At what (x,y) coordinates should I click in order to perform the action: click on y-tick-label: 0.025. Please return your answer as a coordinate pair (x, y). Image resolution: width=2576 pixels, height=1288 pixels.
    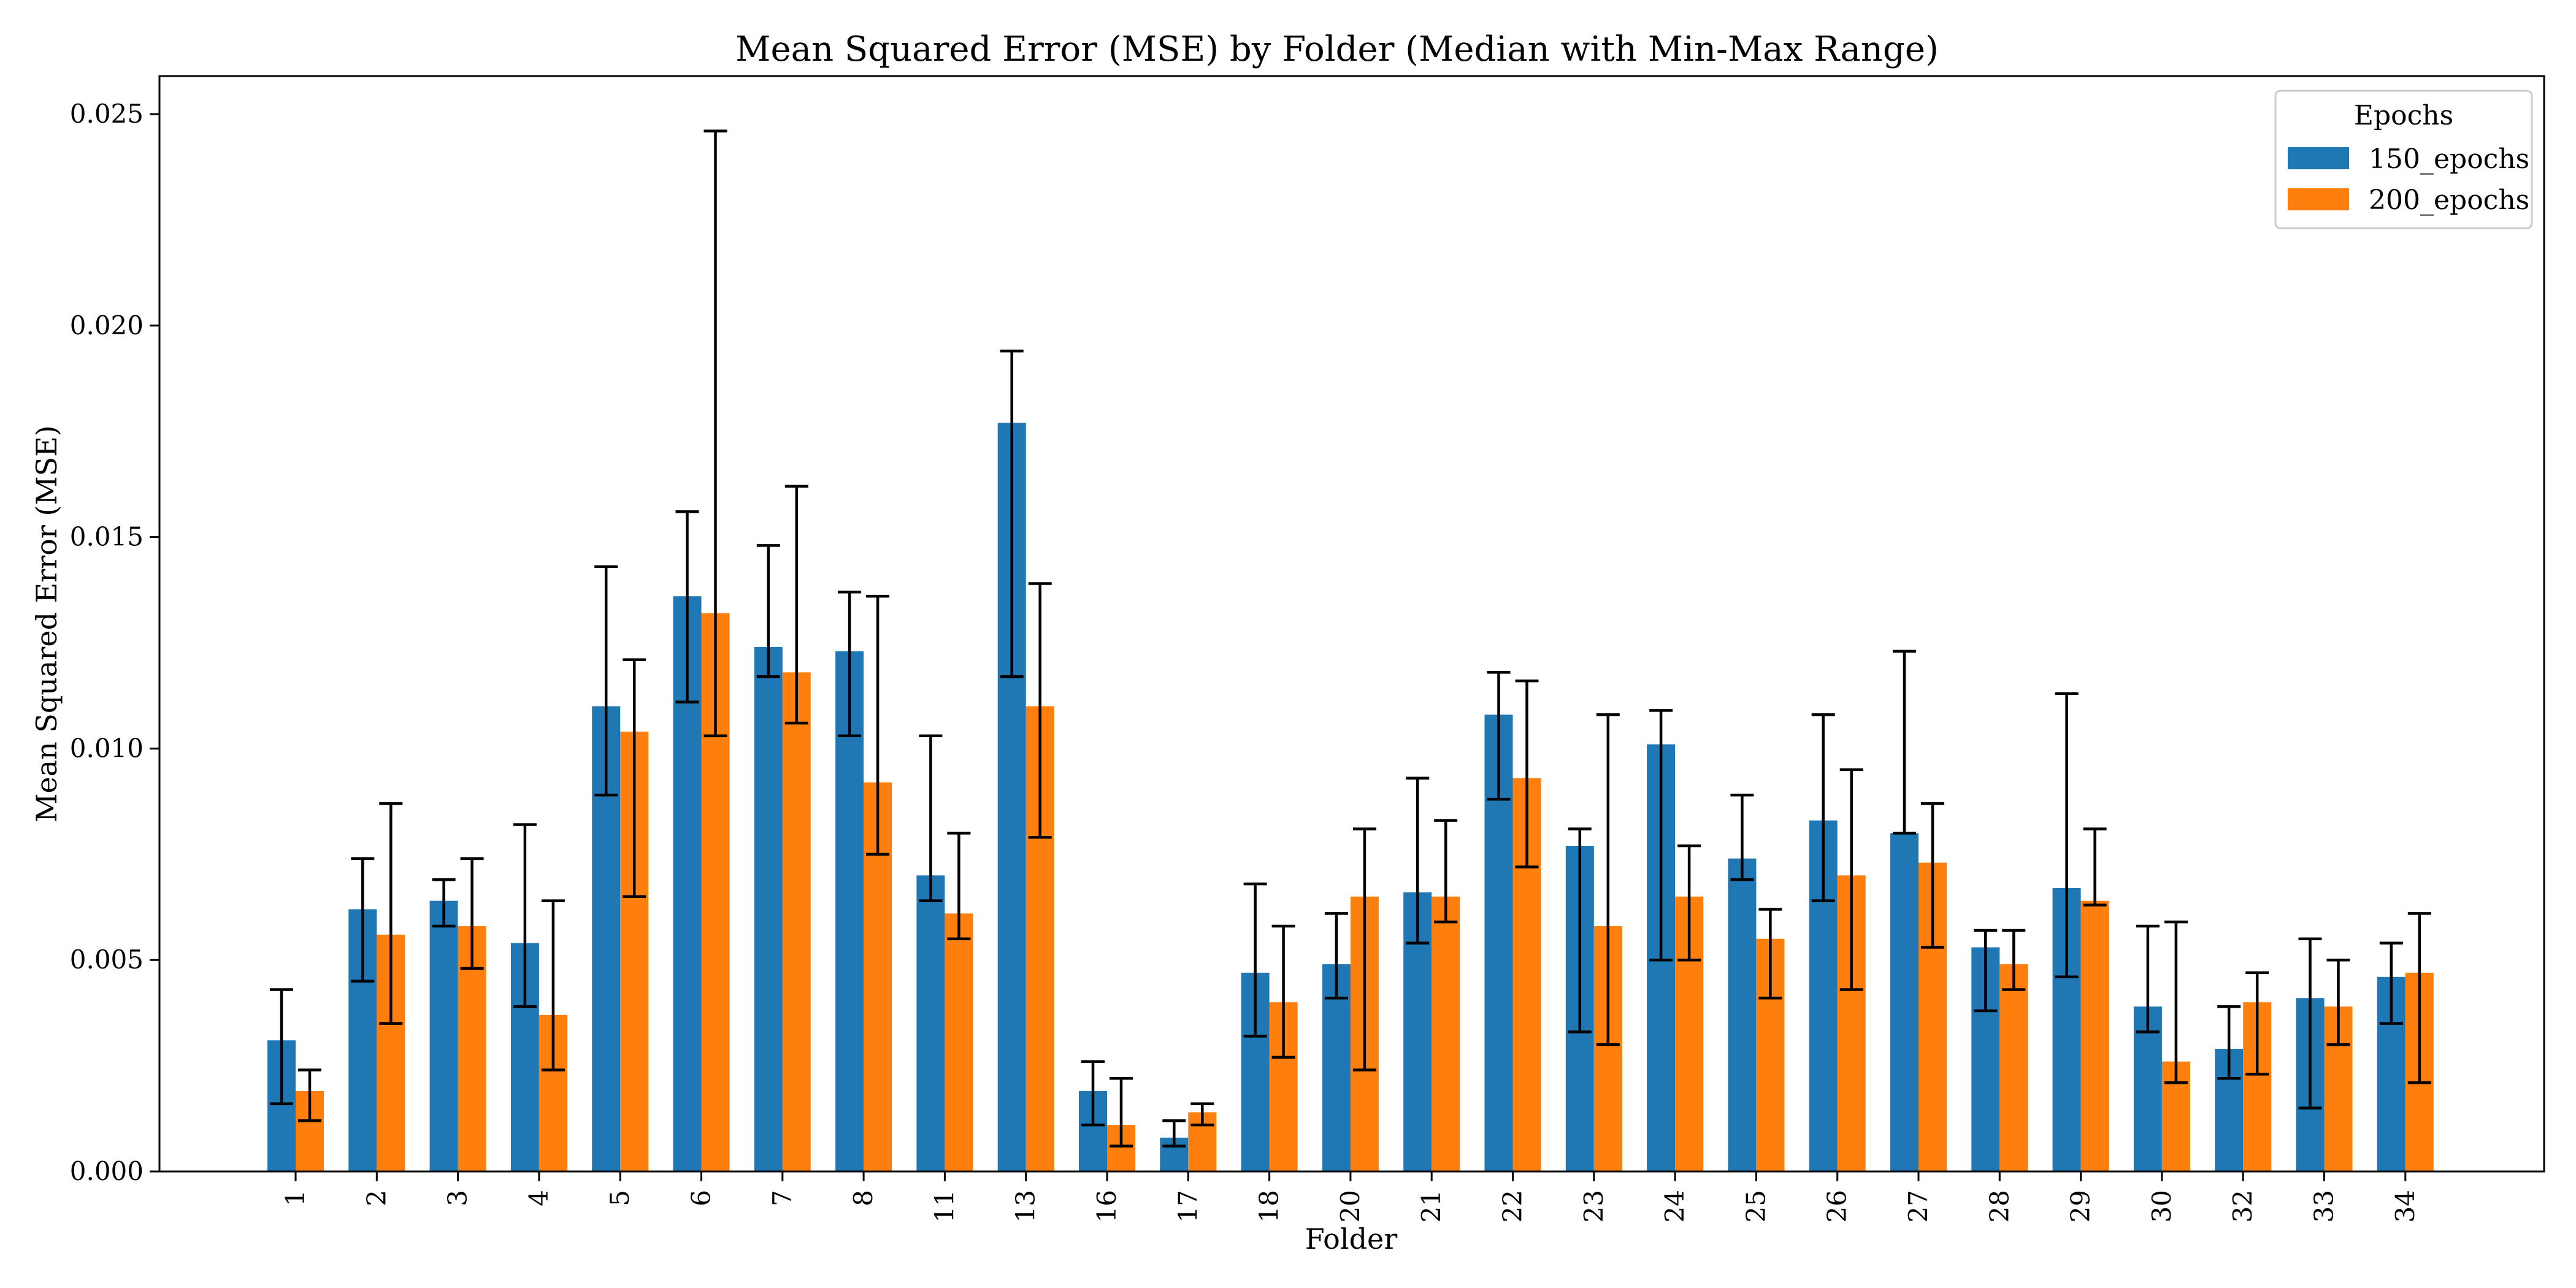
    Looking at the image, I should click on (107, 114).